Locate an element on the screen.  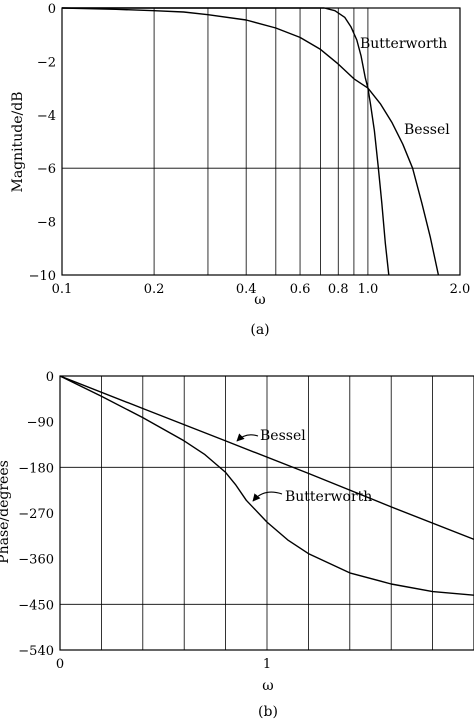
magnitude-x-ticks: 0.1 0.2 0.4 0.6 0.8 1.0 2.0 is located at coordinates (261, 289).